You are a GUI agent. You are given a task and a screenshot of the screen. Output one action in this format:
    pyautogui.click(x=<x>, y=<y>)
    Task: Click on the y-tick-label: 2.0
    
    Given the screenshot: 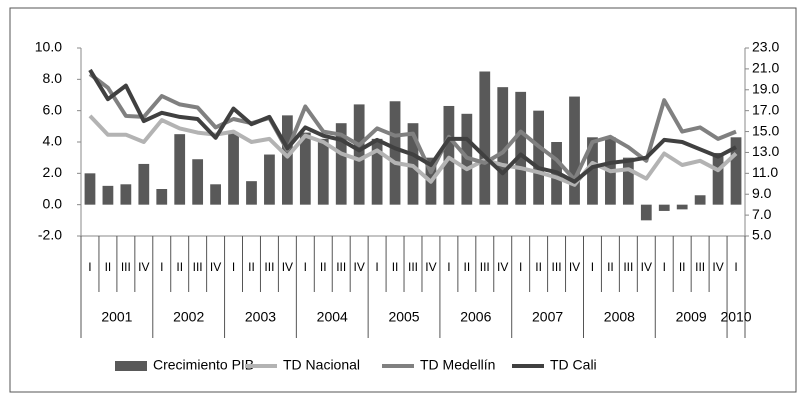 What is the action you would take?
    pyautogui.click(x=53, y=172)
    